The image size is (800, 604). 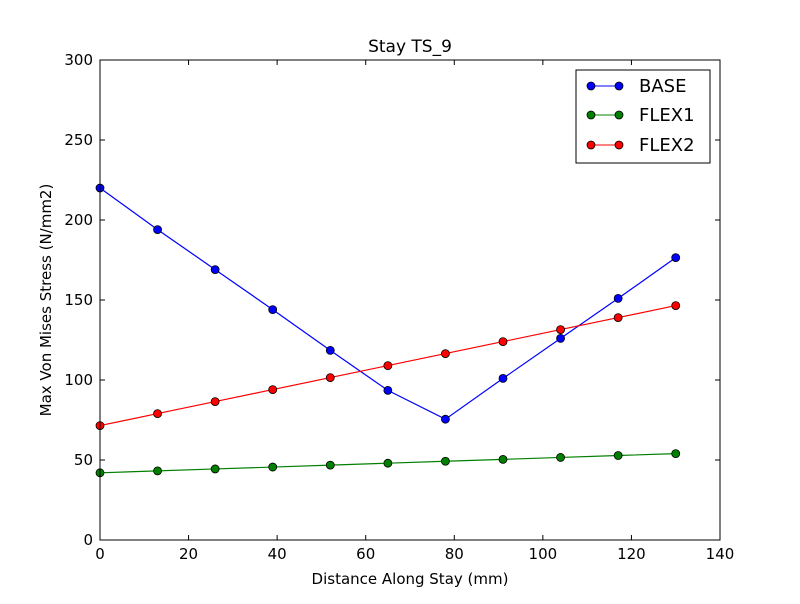 What do you see at coordinates (83, 460) in the screenshot?
I see `y-tick-label: 50` at bounding box center [83, 460].